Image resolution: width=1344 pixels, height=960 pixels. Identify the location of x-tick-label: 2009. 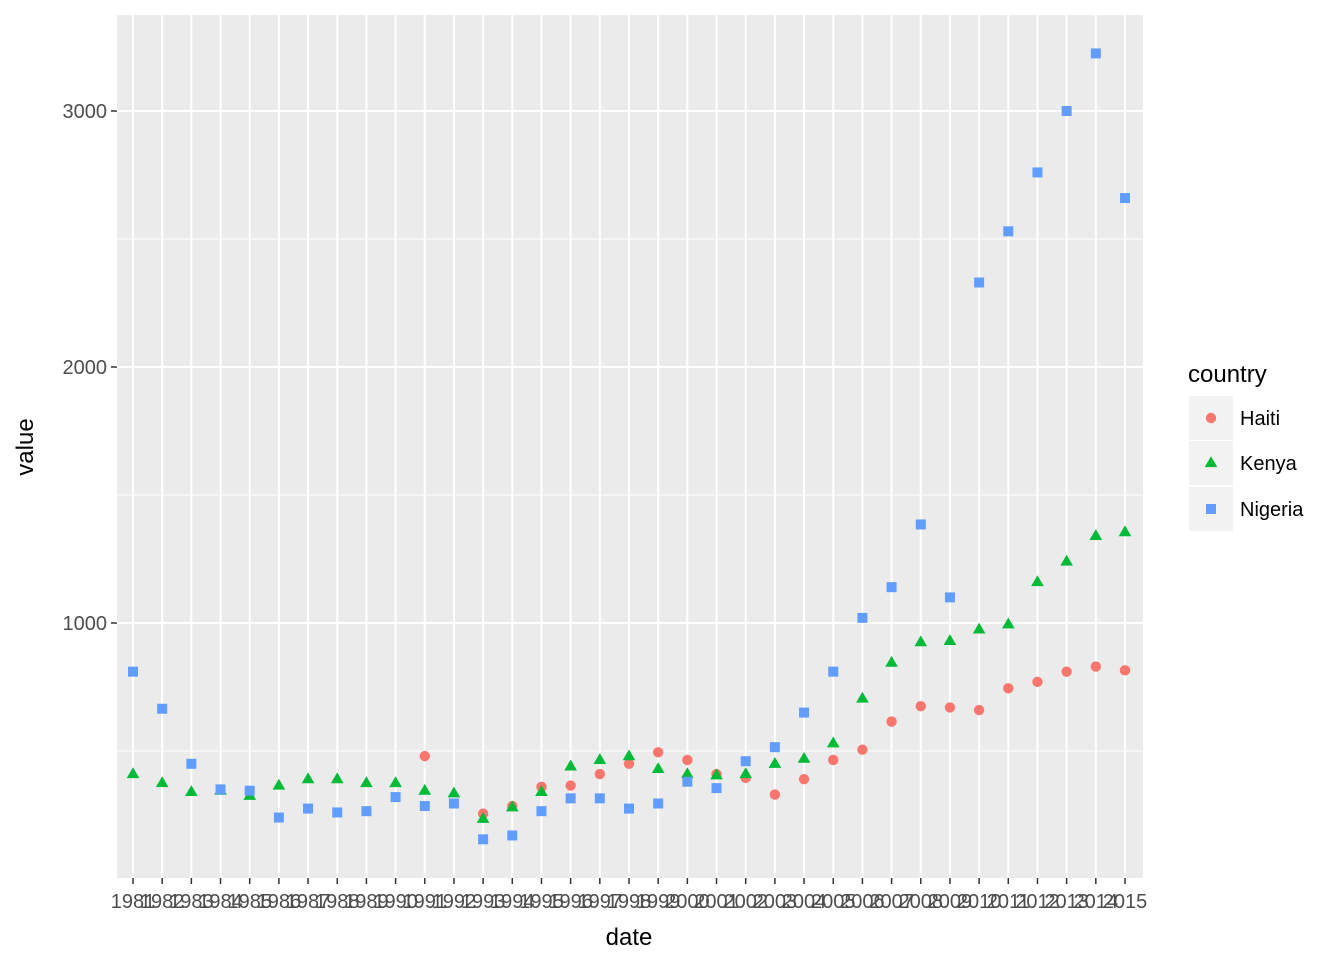
(950, 902).